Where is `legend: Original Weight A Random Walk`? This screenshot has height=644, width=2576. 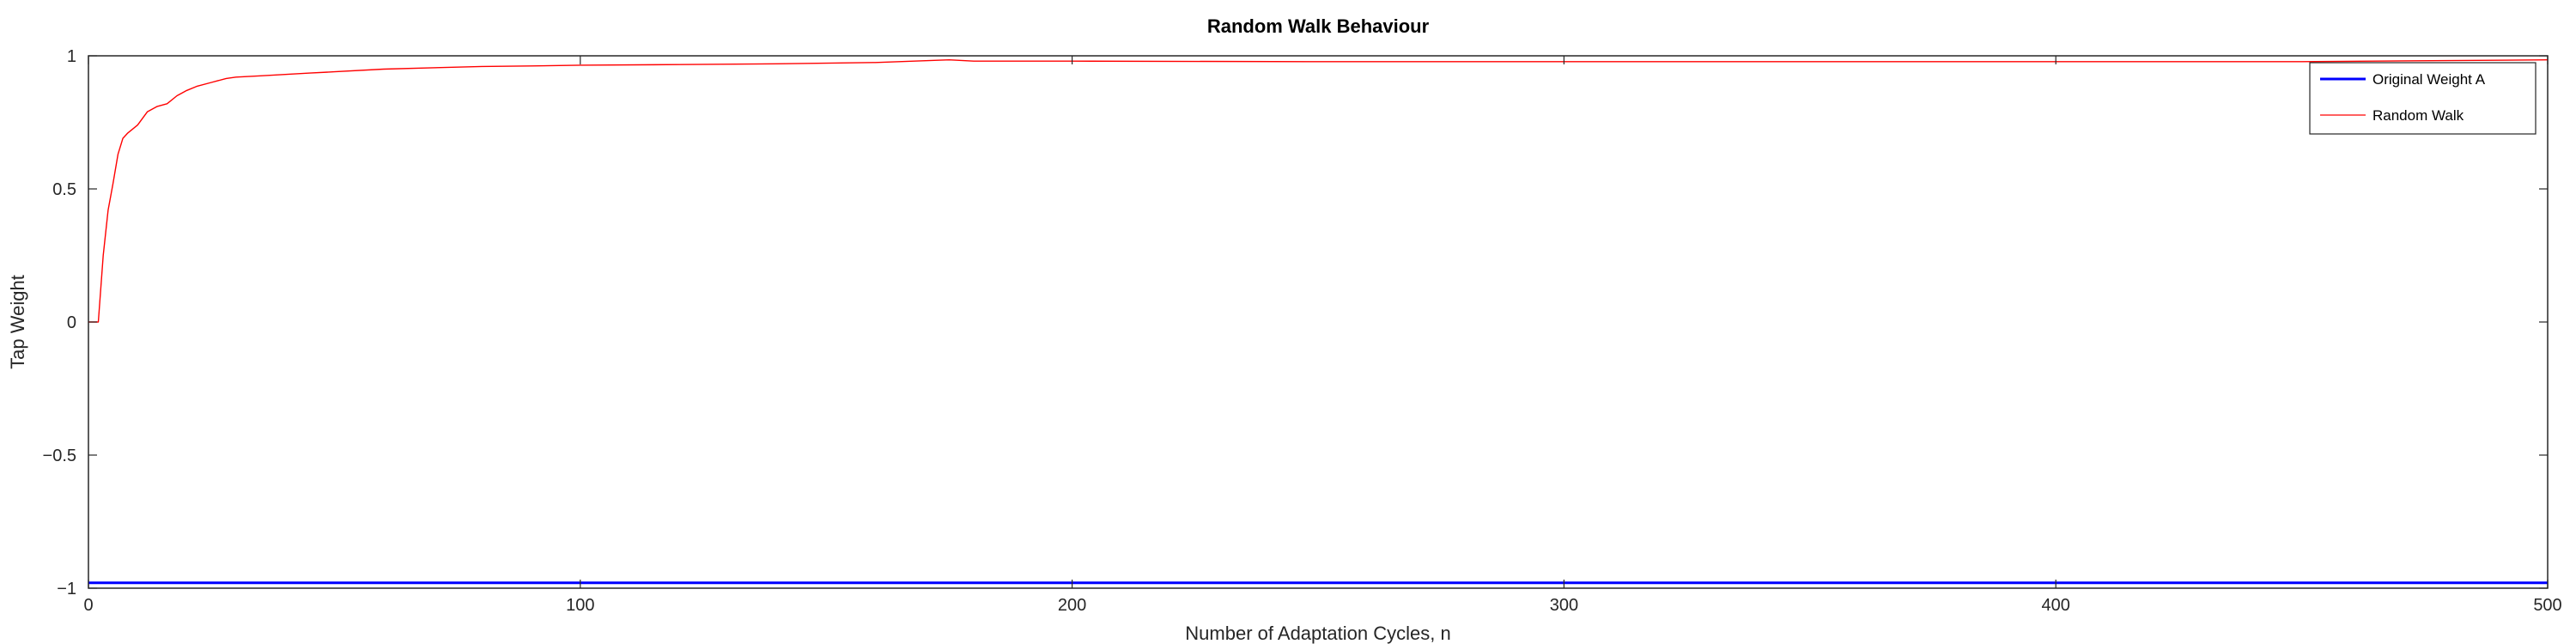
legend: Original Weight A Random Walk is located at coordinates (2423, 98).